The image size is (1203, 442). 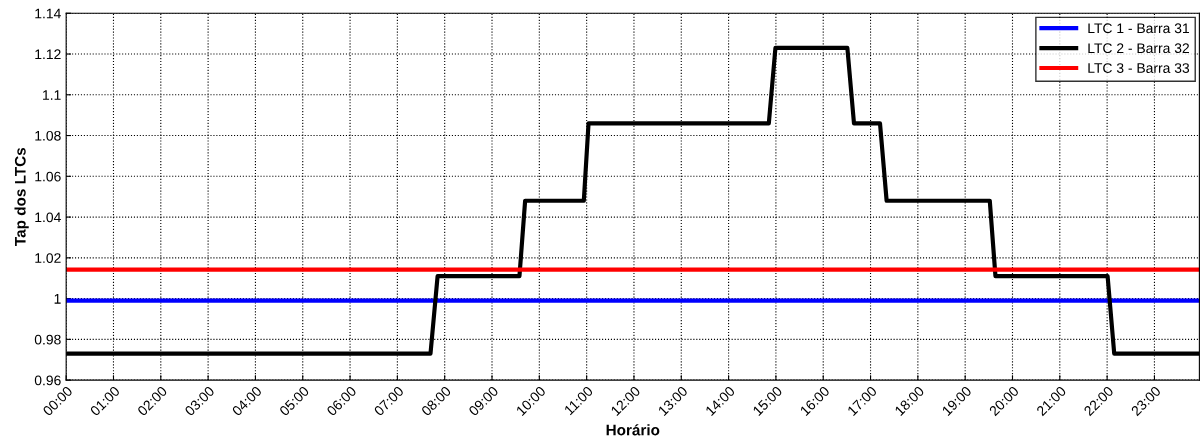 I want to click on y-tick-label: 1.08, so click(x=48, y=135).